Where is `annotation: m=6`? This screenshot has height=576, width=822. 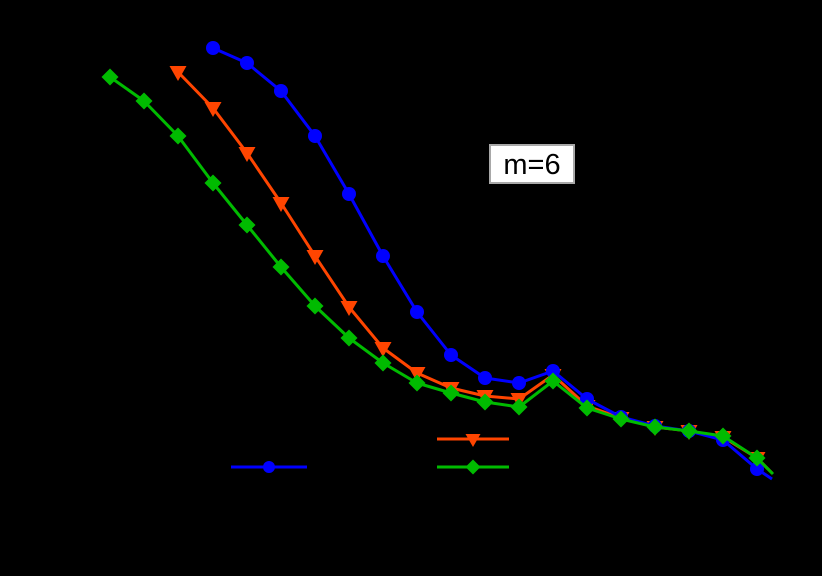
annotation: m=6 is located at coordinates (532, 164).